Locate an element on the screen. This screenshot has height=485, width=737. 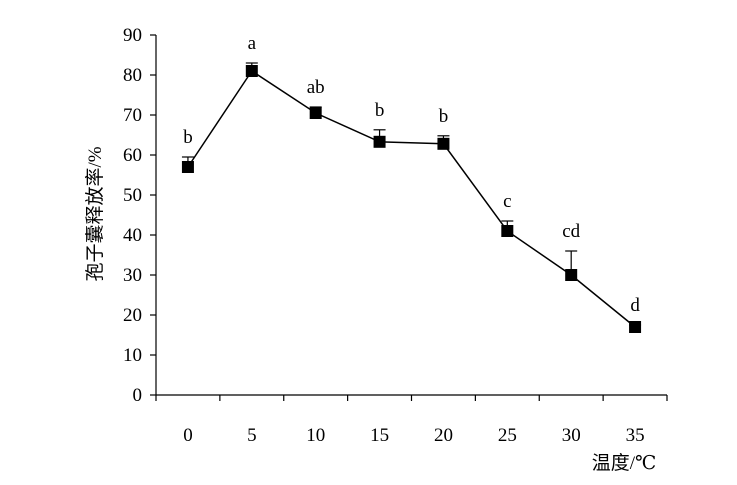
y-tick-label: 80 is located at coordinates (132, 75).